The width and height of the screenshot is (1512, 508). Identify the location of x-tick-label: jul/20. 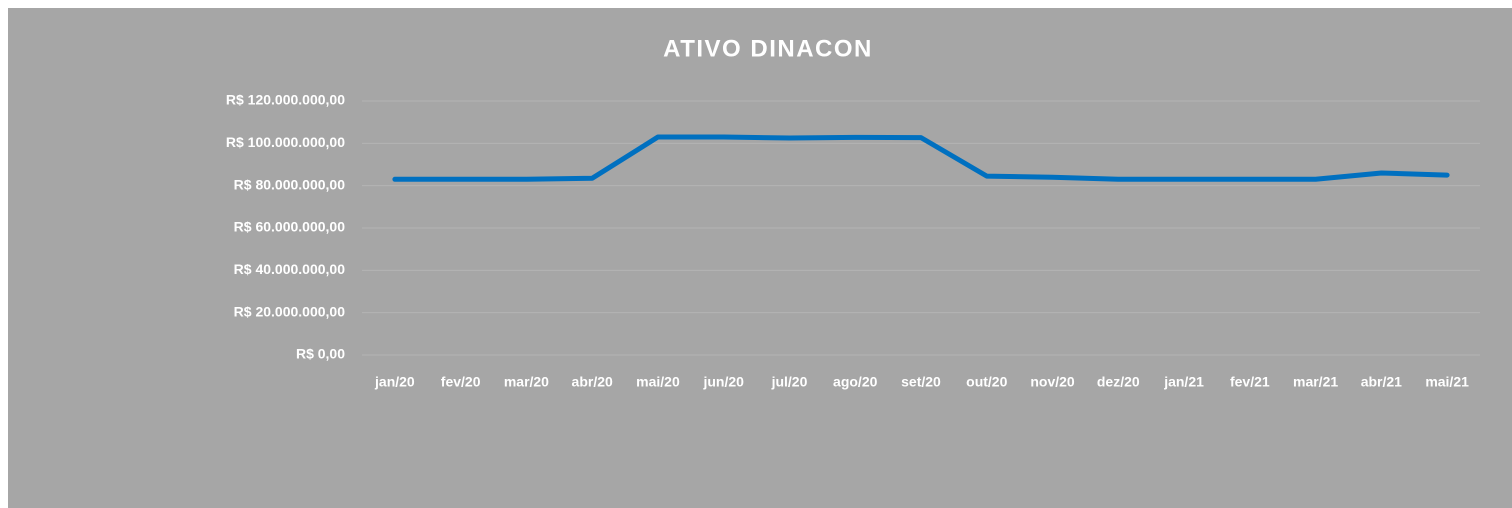
(789, 382).